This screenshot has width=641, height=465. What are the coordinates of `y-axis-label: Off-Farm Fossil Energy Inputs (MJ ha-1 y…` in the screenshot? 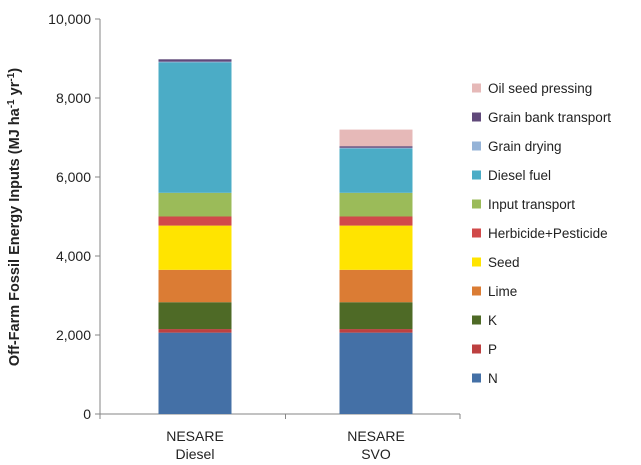 It's located at (15, 217).